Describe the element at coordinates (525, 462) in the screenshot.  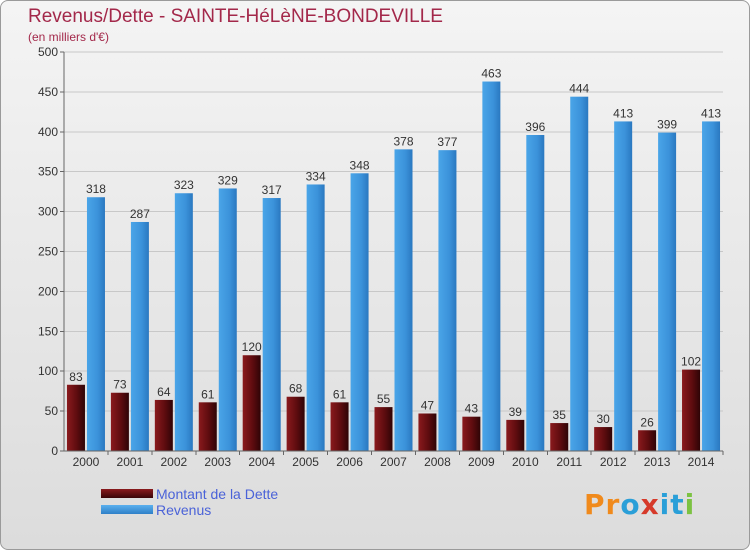
I see `x-tick-label: 2010` at that location.